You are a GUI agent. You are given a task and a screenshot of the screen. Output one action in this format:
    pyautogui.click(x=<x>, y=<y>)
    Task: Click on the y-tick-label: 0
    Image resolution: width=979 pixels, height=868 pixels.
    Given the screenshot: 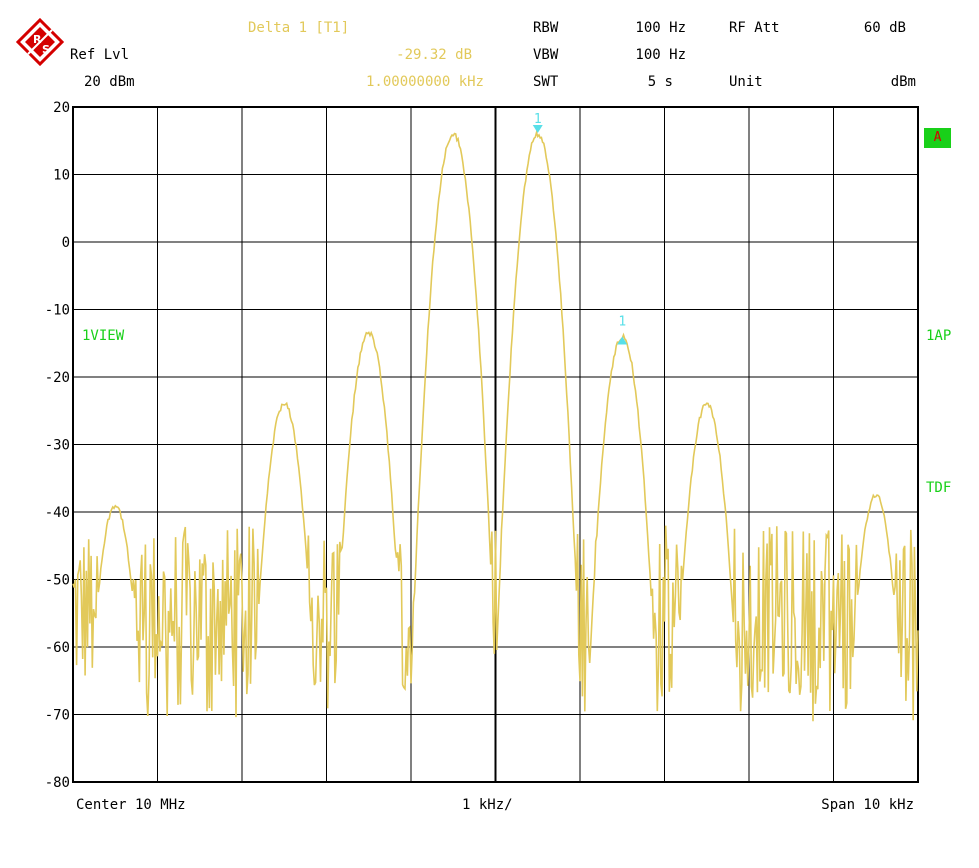 What is the action you would take?
    pyautogui.click(x=66, y=243)
    